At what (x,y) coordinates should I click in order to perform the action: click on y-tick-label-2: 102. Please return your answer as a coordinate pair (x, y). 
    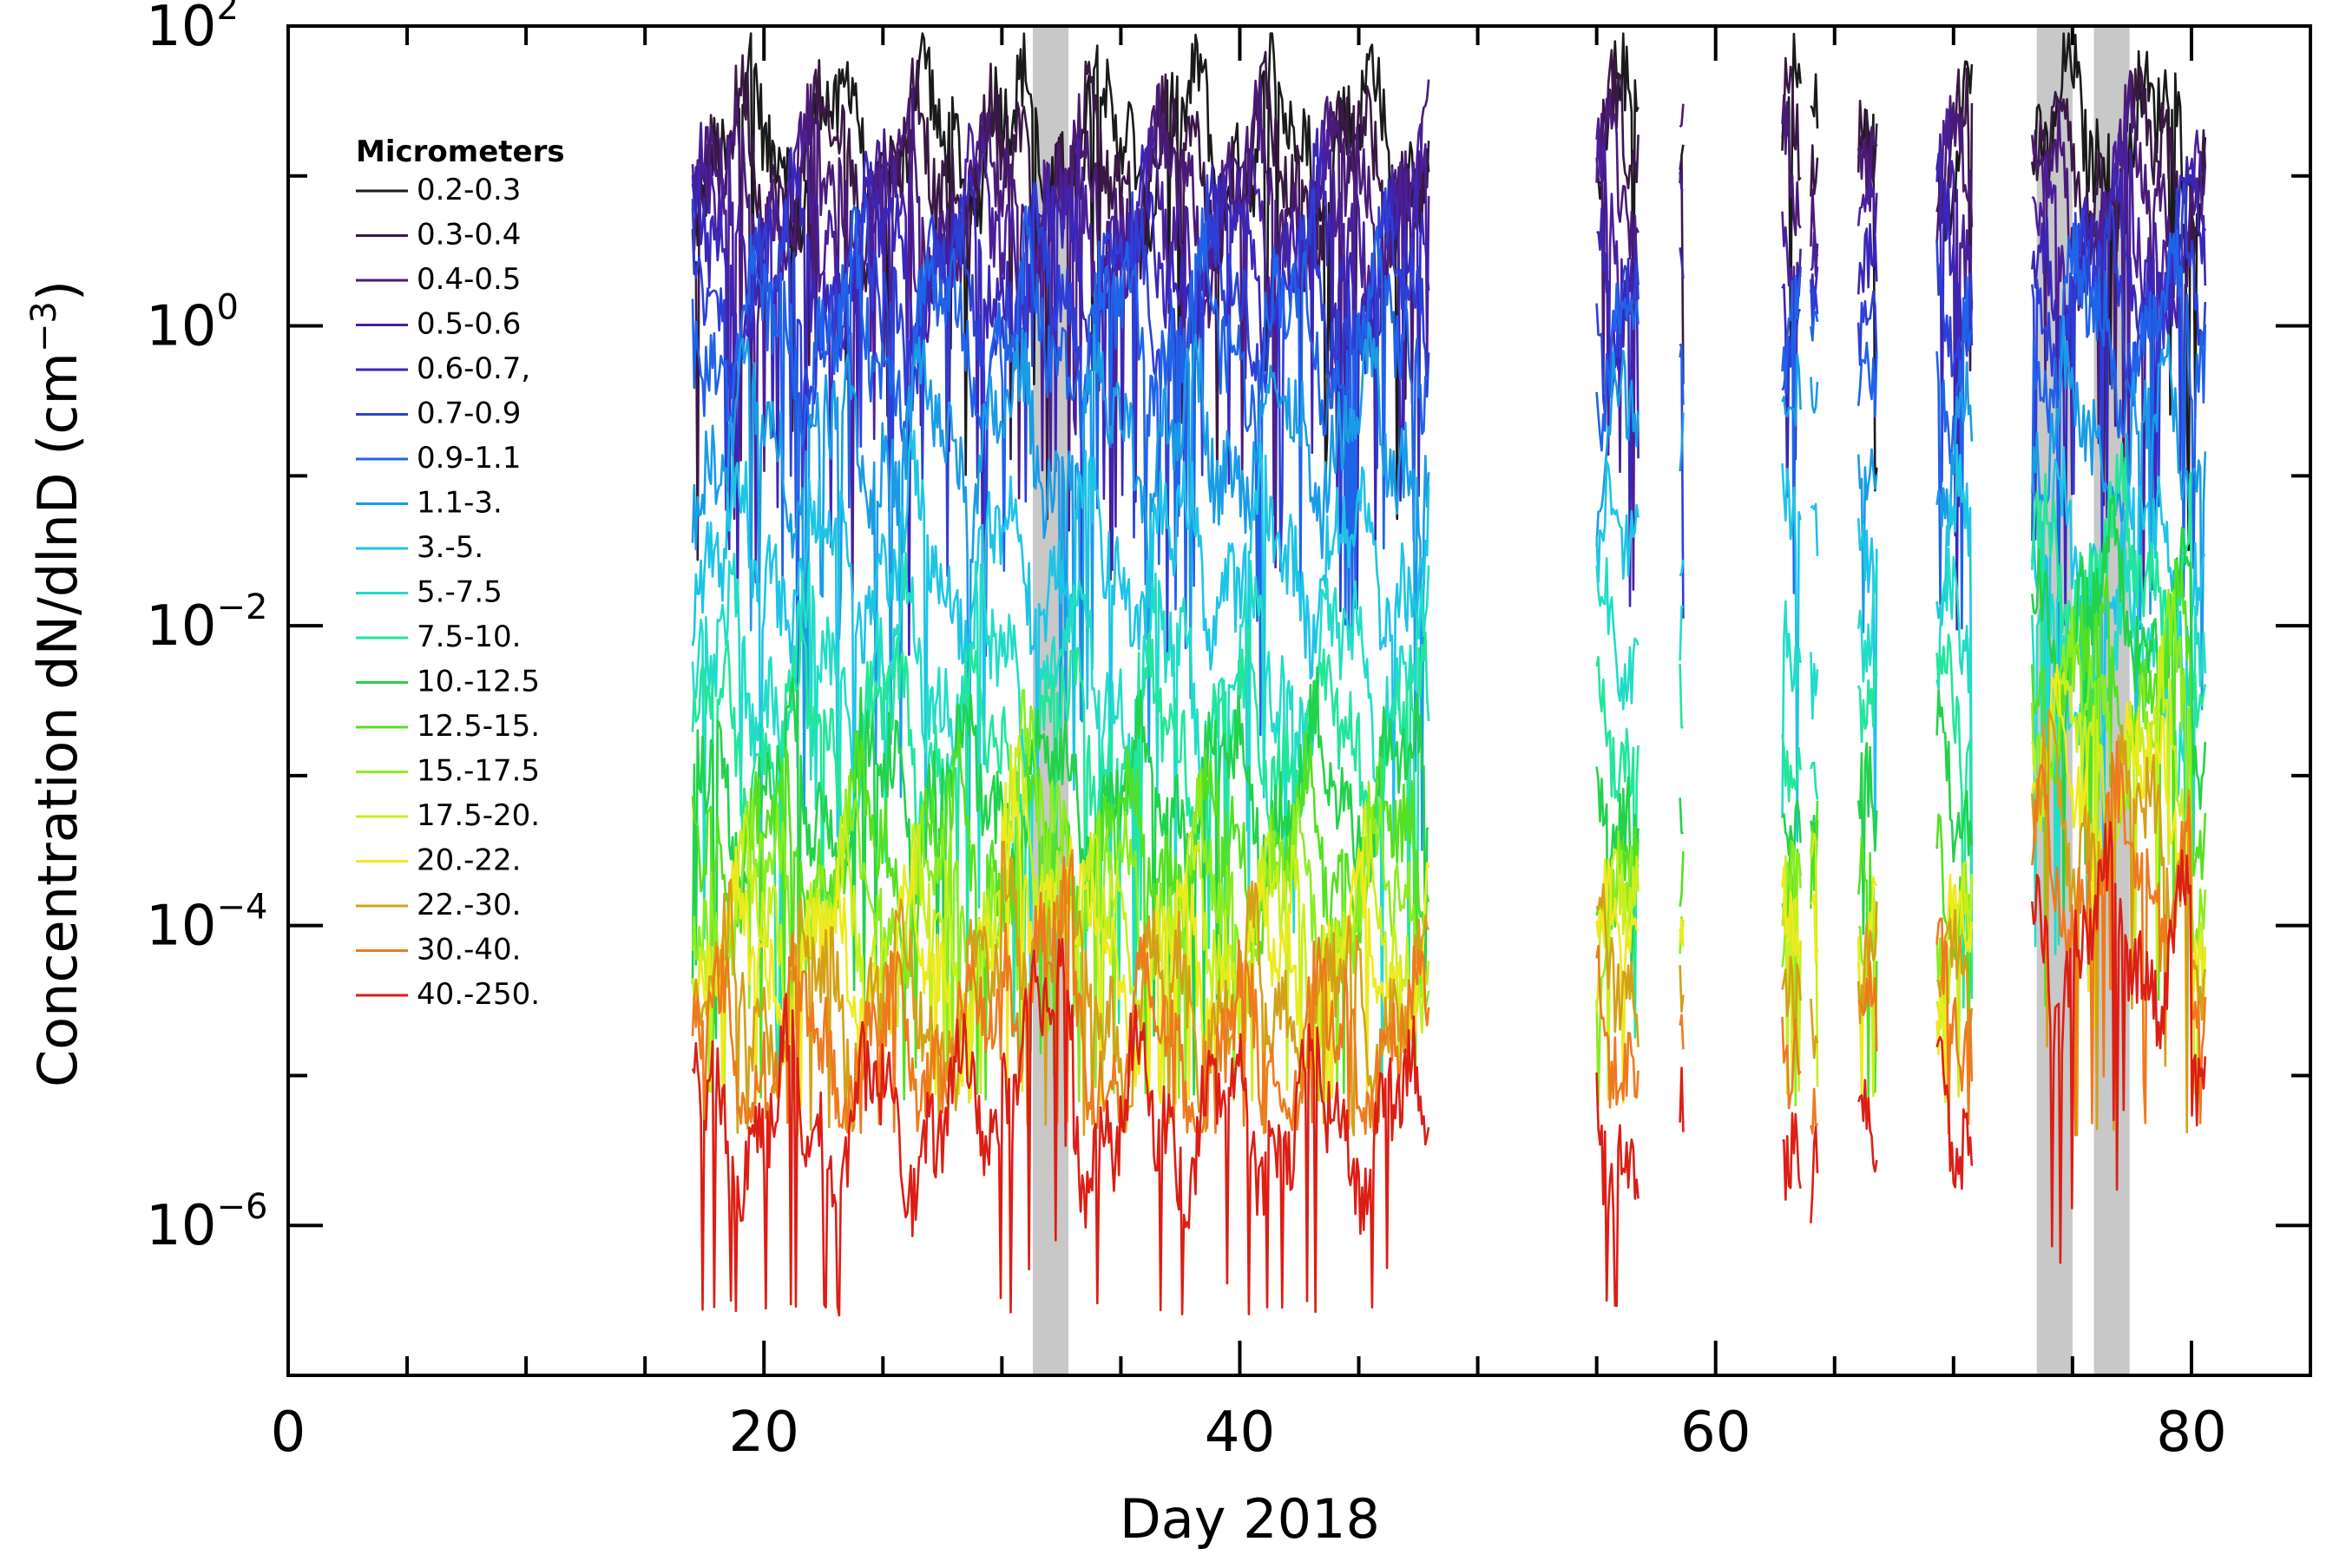
    Looking at the image, I should click on (192, 29).